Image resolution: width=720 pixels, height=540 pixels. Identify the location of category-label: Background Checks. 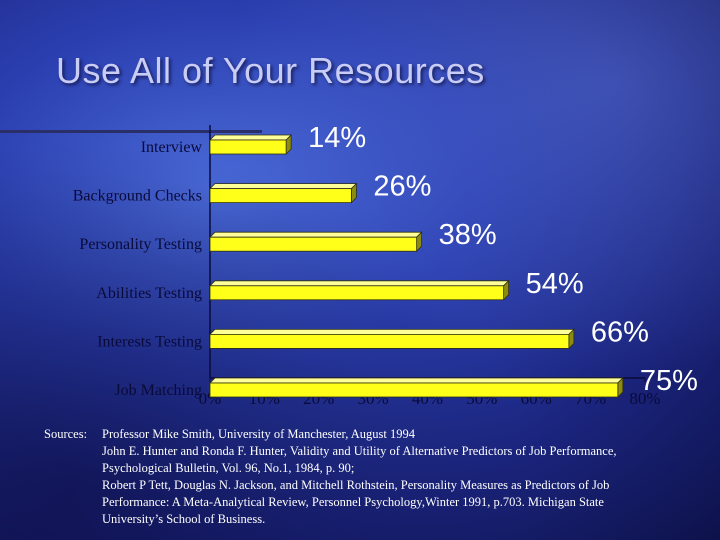
(137, 196).